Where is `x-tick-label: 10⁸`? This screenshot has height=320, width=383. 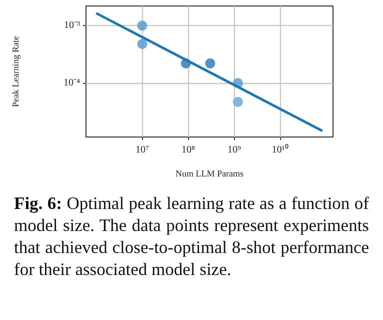
x-tick-label: 10⁸ is located at coordinates (188, 150).